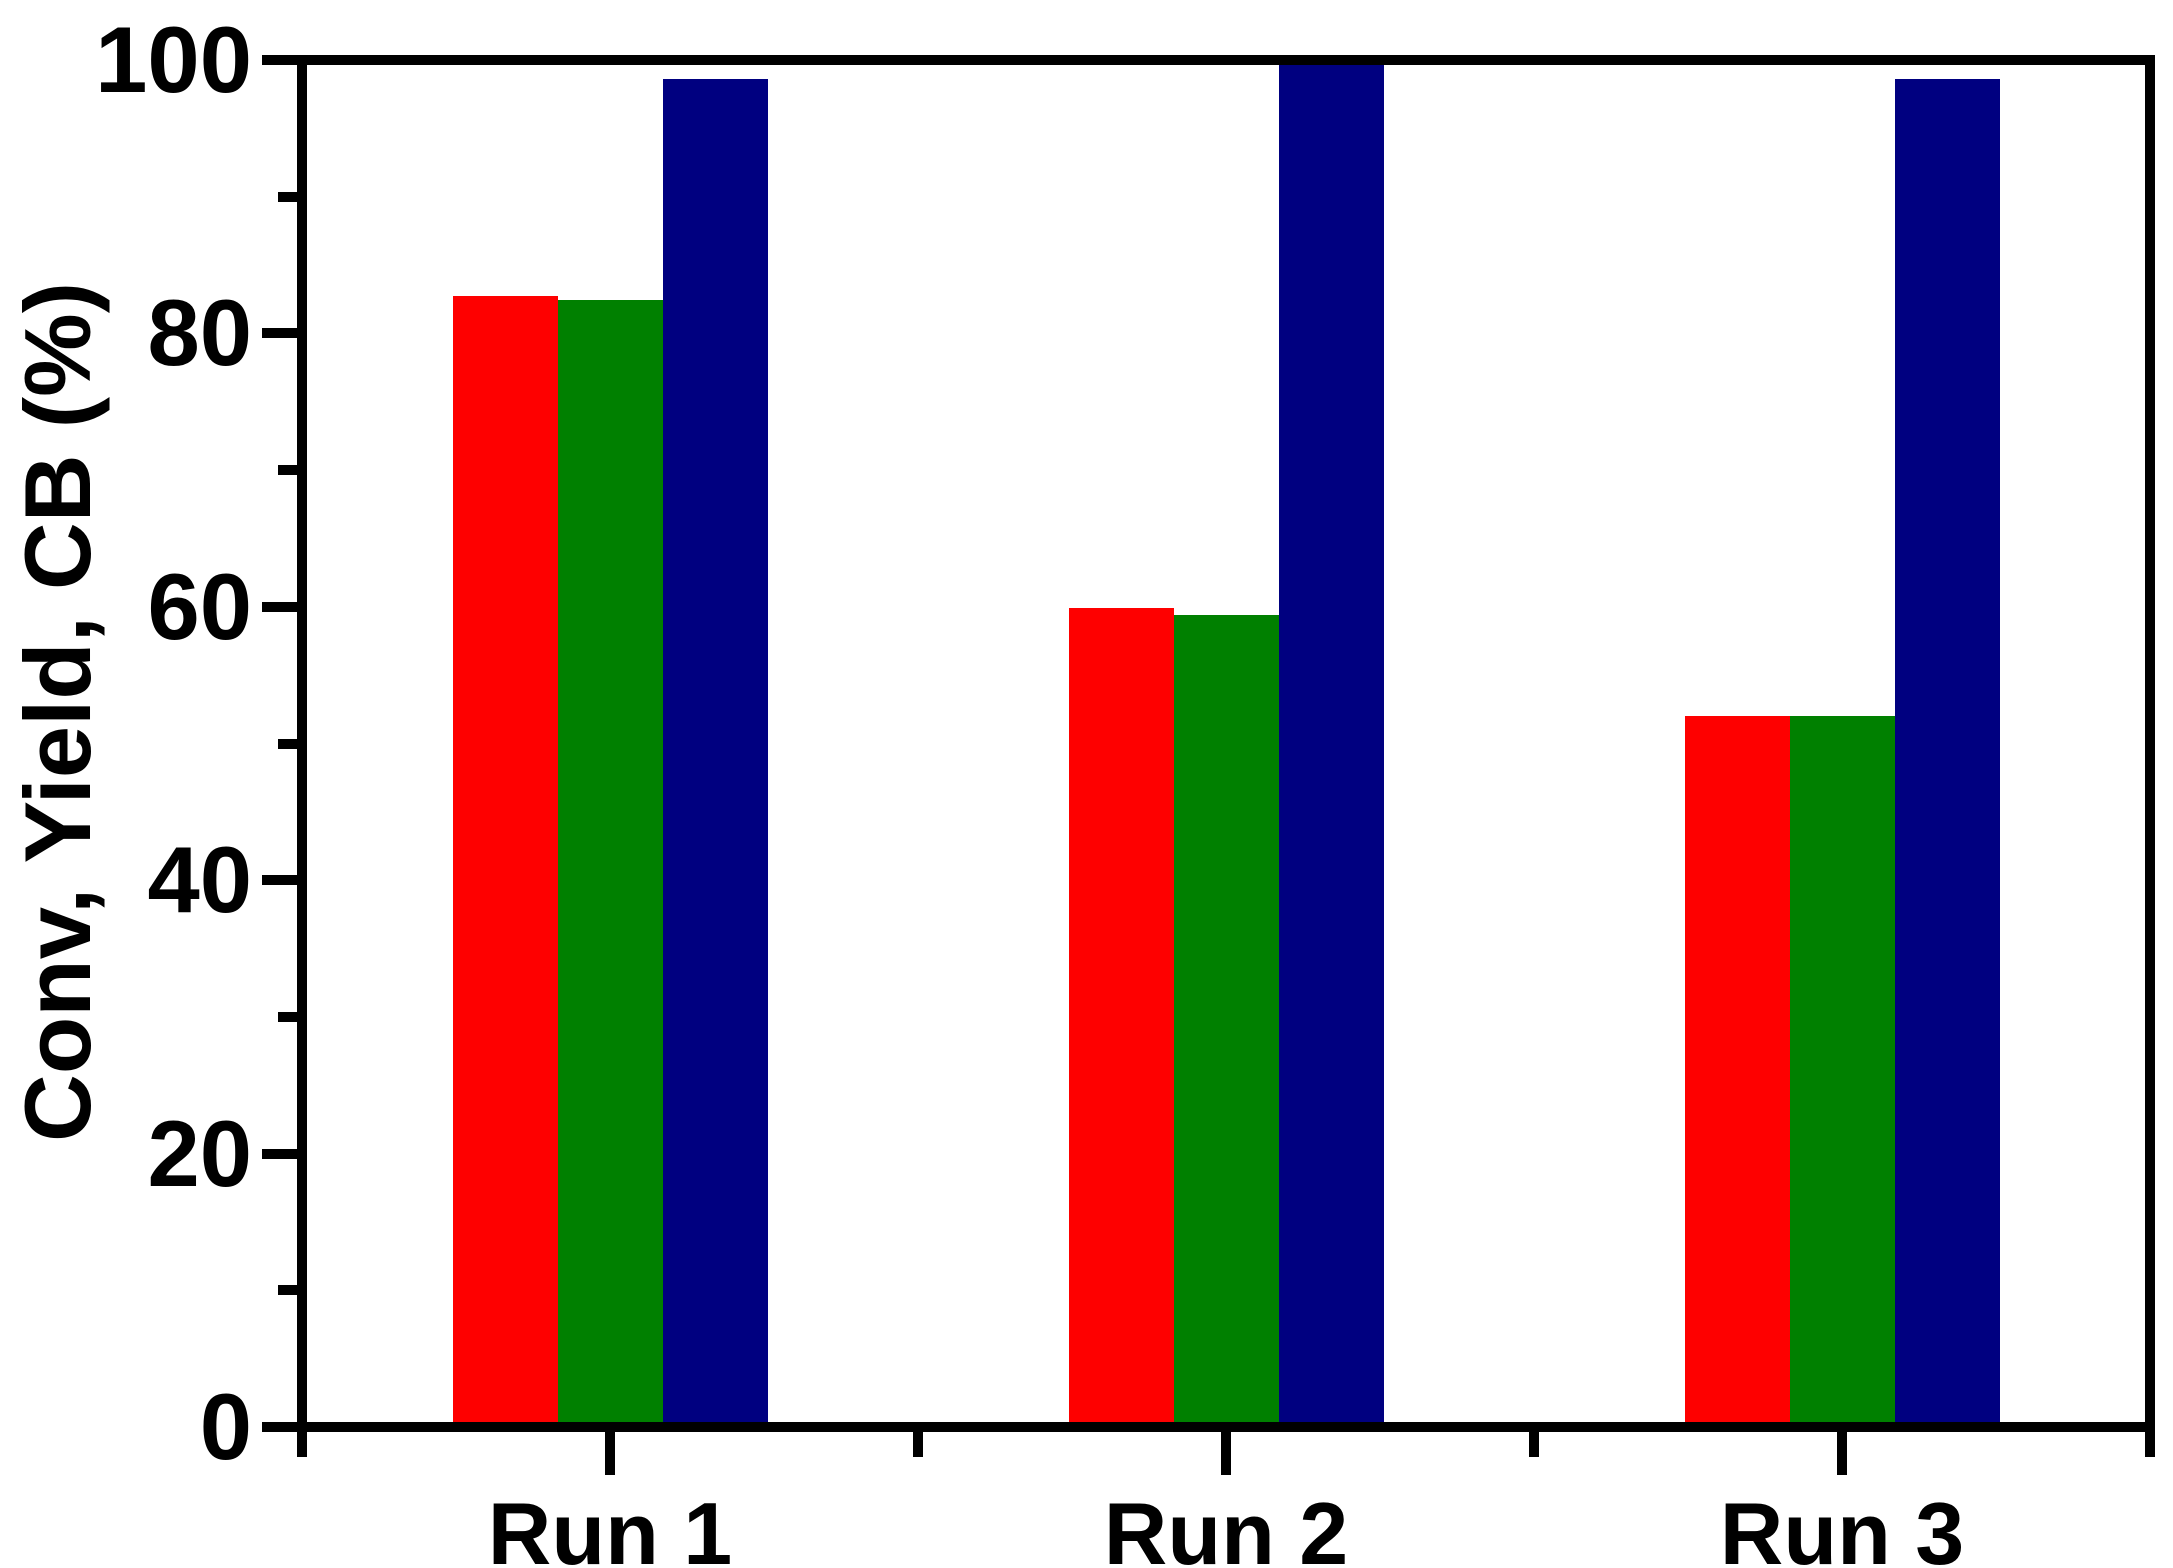 The image size is (2173, 1568). Describe the element at coordinates (1842, 1526) in the screenshot. I see `x-tick-label: Run 3` at that location.